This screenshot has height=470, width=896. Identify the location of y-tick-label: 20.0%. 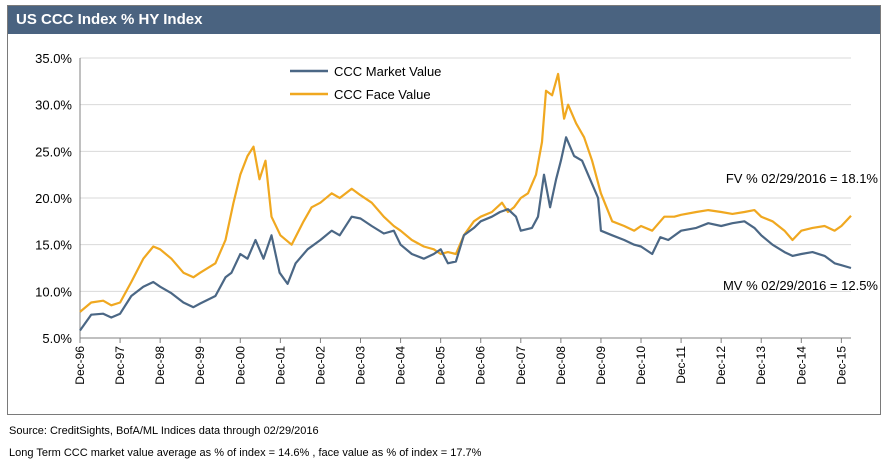
(53, 198).